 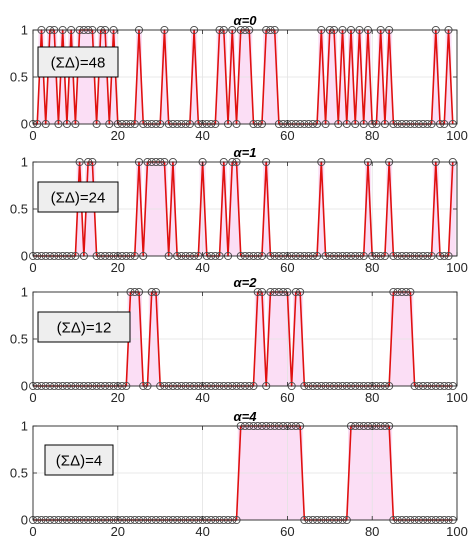 I want to click on annotation-text: (ΣΔ)=4, so click(x=79, y=461).